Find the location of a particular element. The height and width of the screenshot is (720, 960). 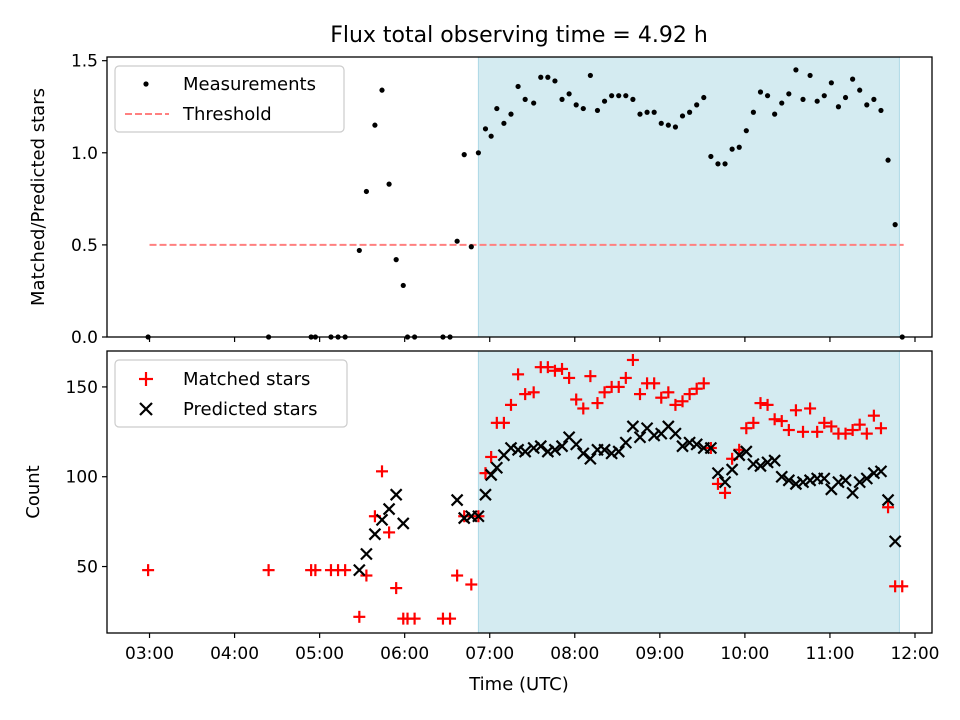

y-tick-label: 0.0 is located at coordinates (84, 338).